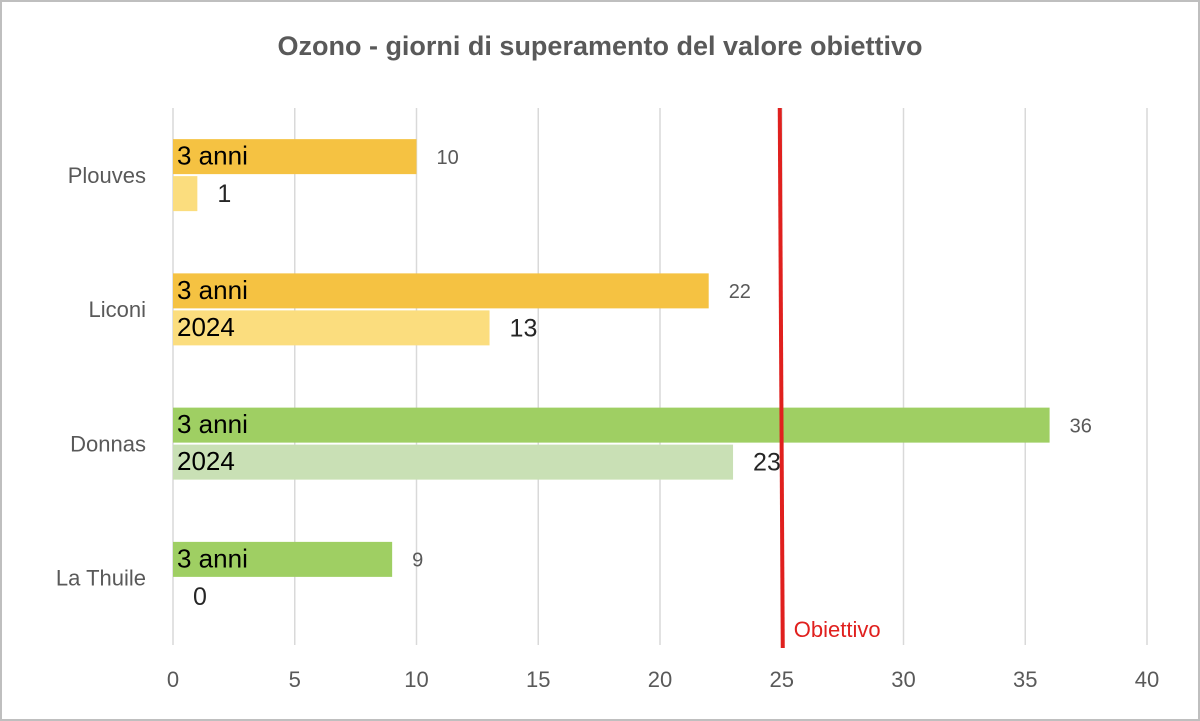  I want to click on y-tick-label: La Thuile, so click(101, 578).